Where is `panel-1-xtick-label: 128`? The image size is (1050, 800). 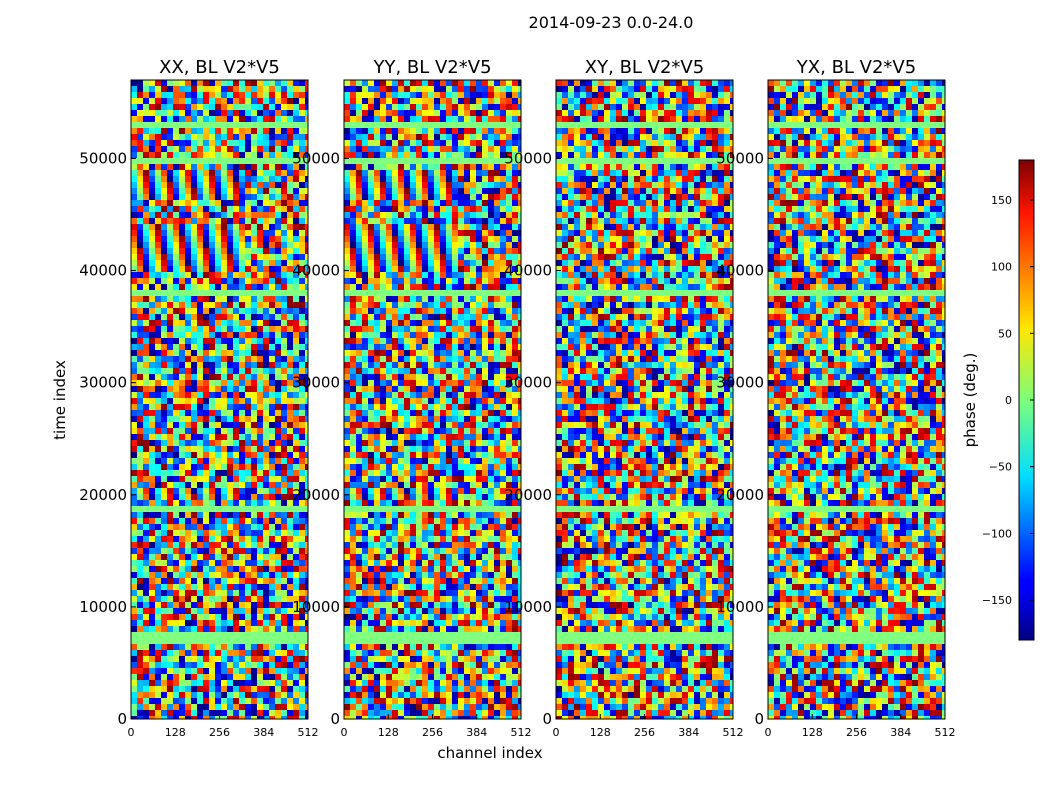
panel-1-xtick-label: 128 is located at coordinates (175, 732).